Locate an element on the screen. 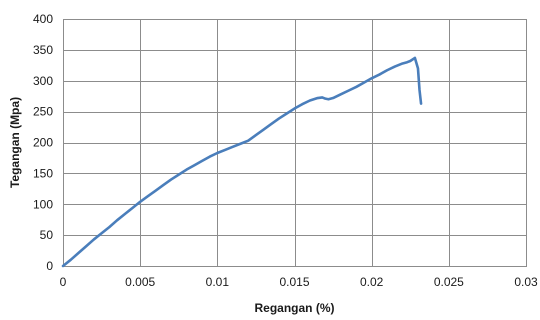 This screenshot has height=320, width=540. y-tick-label: 300 is located at coordinates (43, 81).